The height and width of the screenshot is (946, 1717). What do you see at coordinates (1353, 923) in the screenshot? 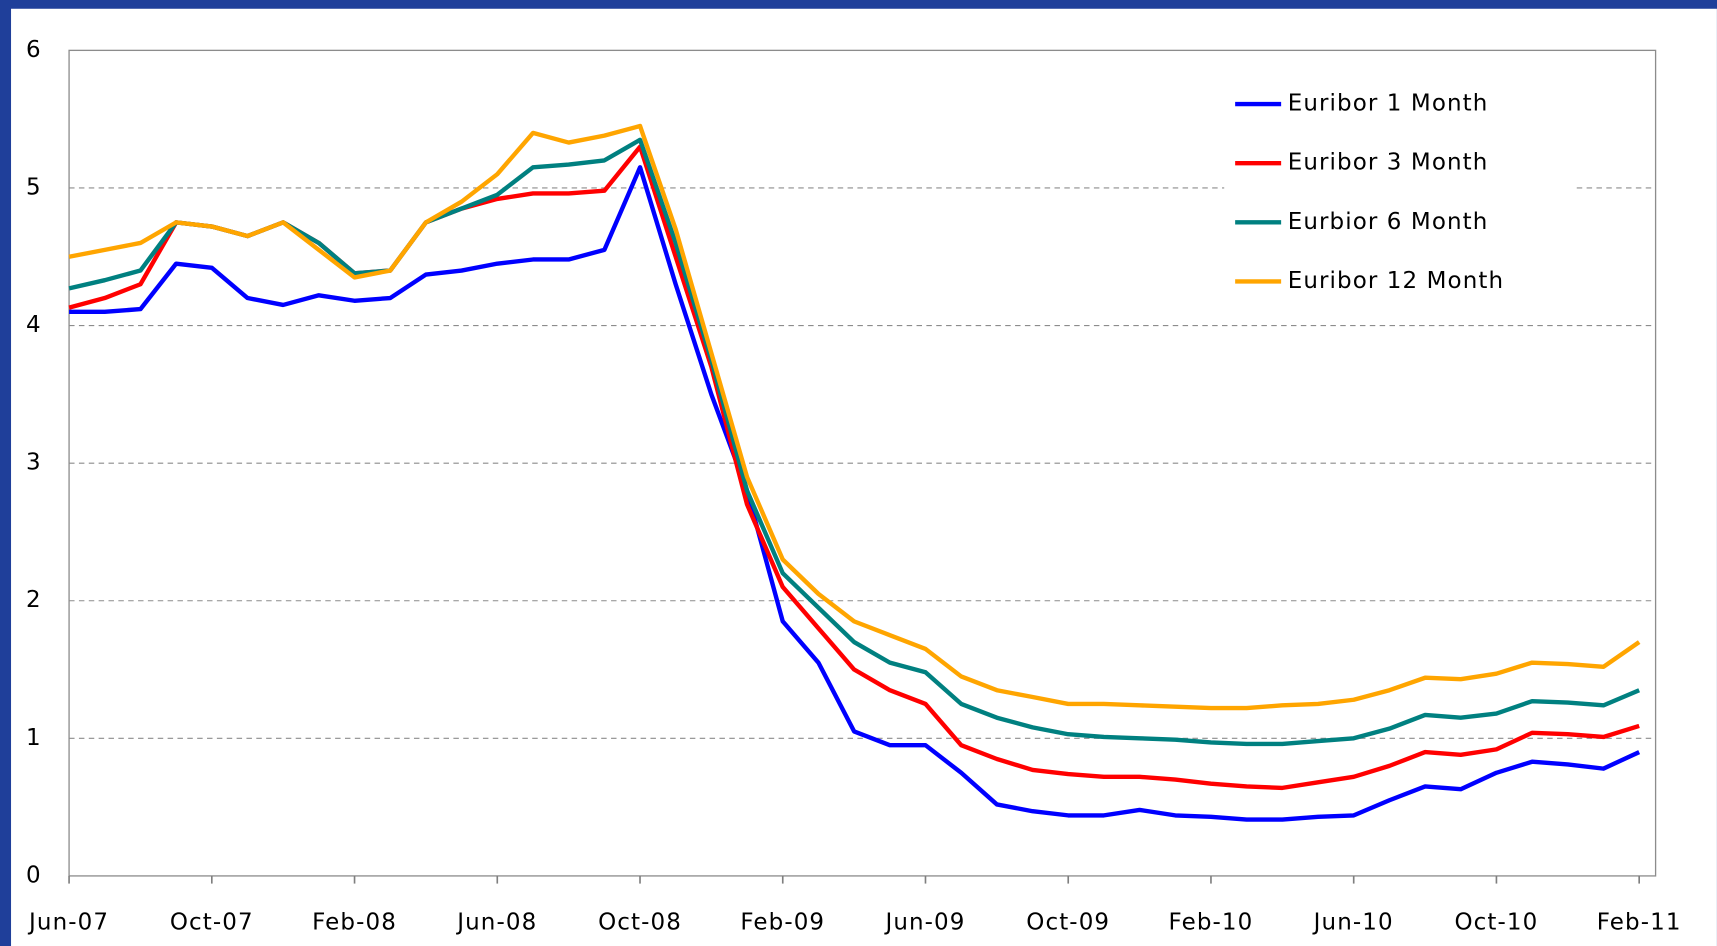
I see `x-tick-label: Jun-10` at bounding box center [1353, 923].